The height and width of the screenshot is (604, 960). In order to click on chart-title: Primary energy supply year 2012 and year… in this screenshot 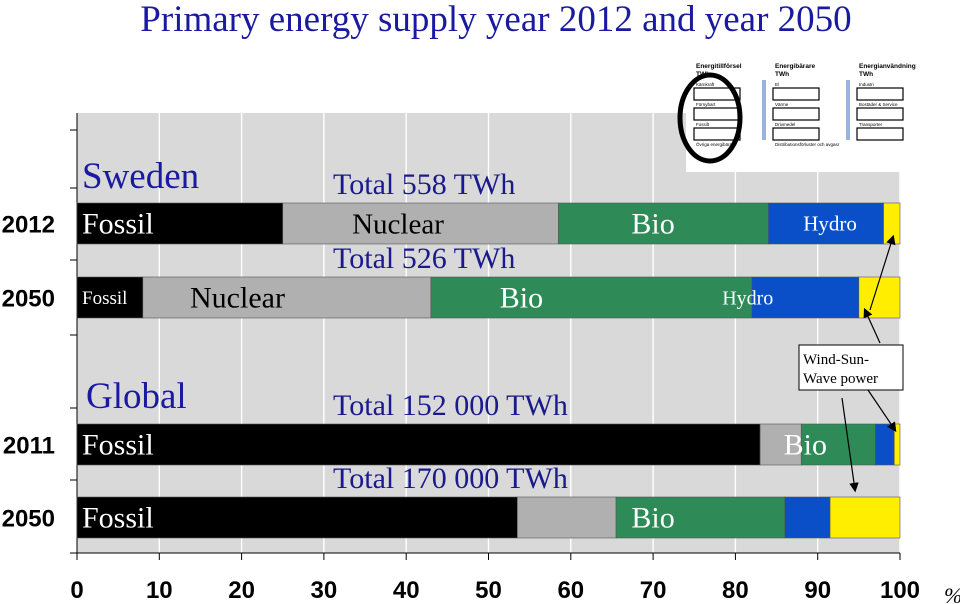, I will do `click(495, 20)`.